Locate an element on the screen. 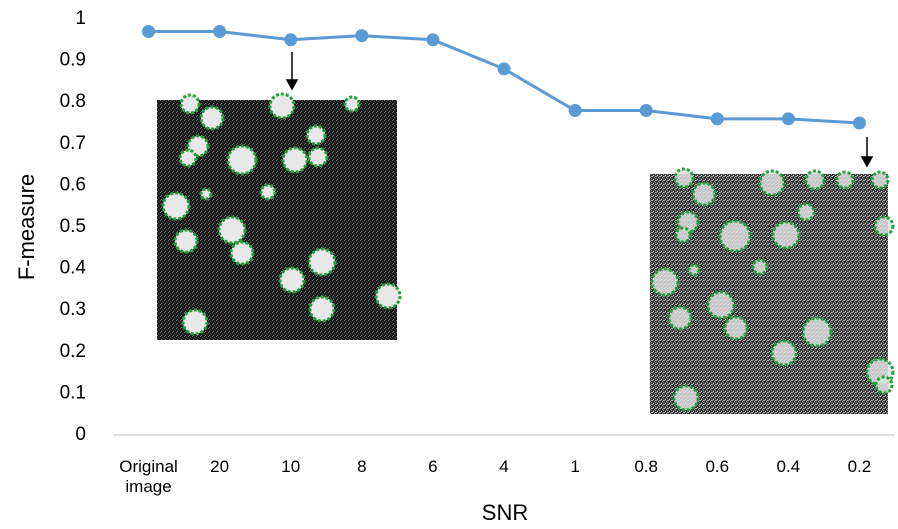 Image resolution: width=898 pixels, height=529 pixels. y-tick-label: 0.8 is located at coordinates (73, 101).